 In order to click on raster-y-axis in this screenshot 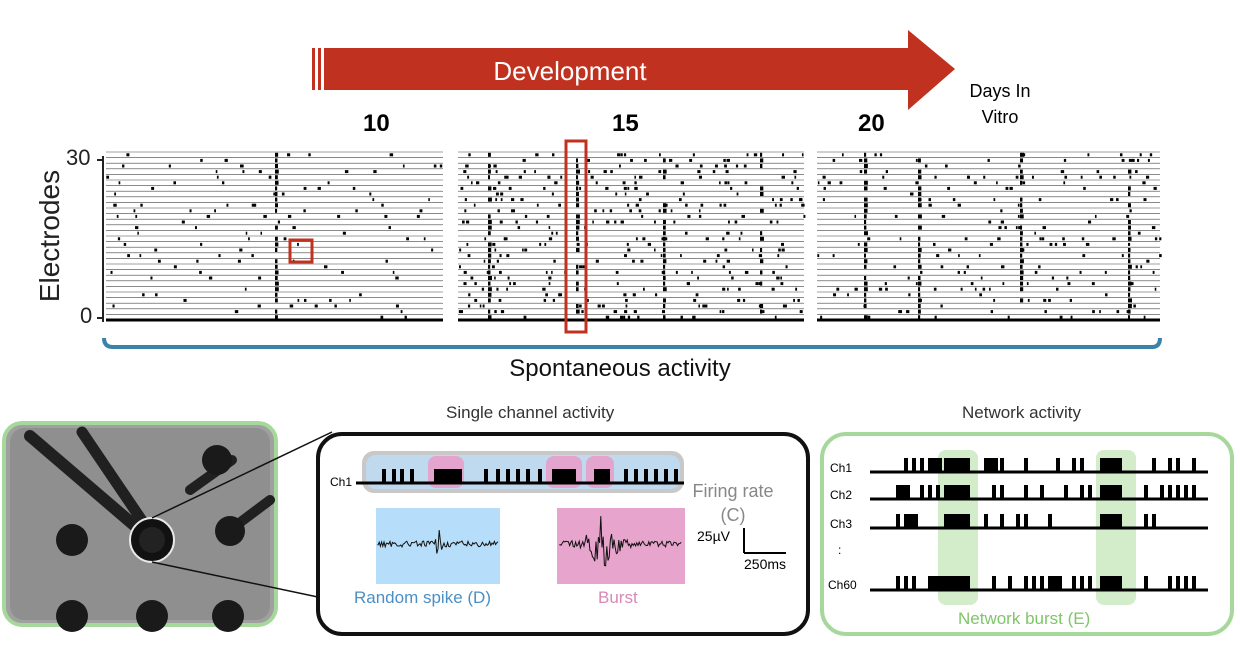, I will do `click(100, 239)`.